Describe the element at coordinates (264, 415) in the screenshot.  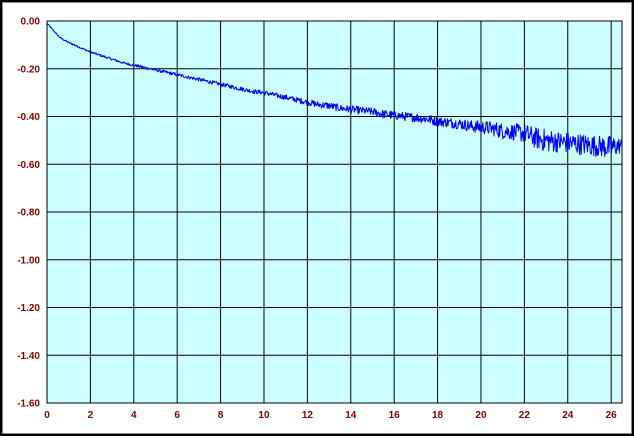
I see `x-tick-label: 10` at that location.